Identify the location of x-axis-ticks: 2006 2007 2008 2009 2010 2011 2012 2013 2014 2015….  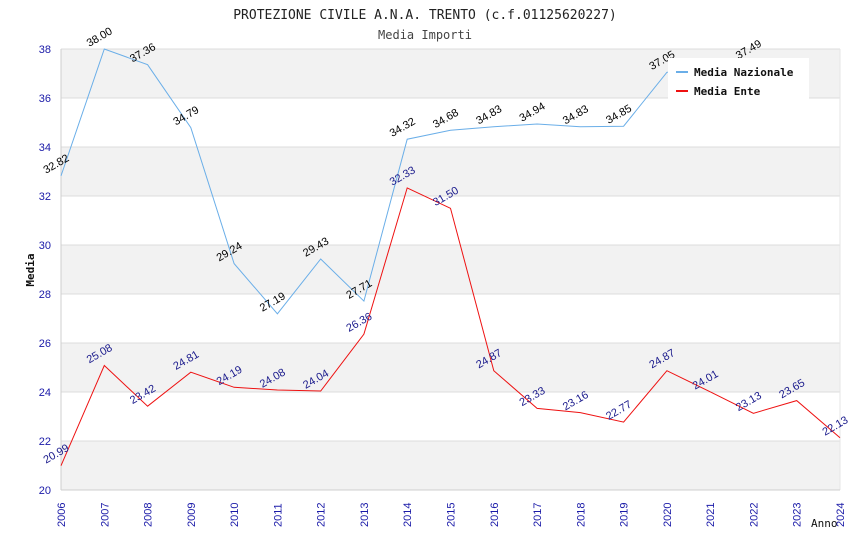
(451, 515).